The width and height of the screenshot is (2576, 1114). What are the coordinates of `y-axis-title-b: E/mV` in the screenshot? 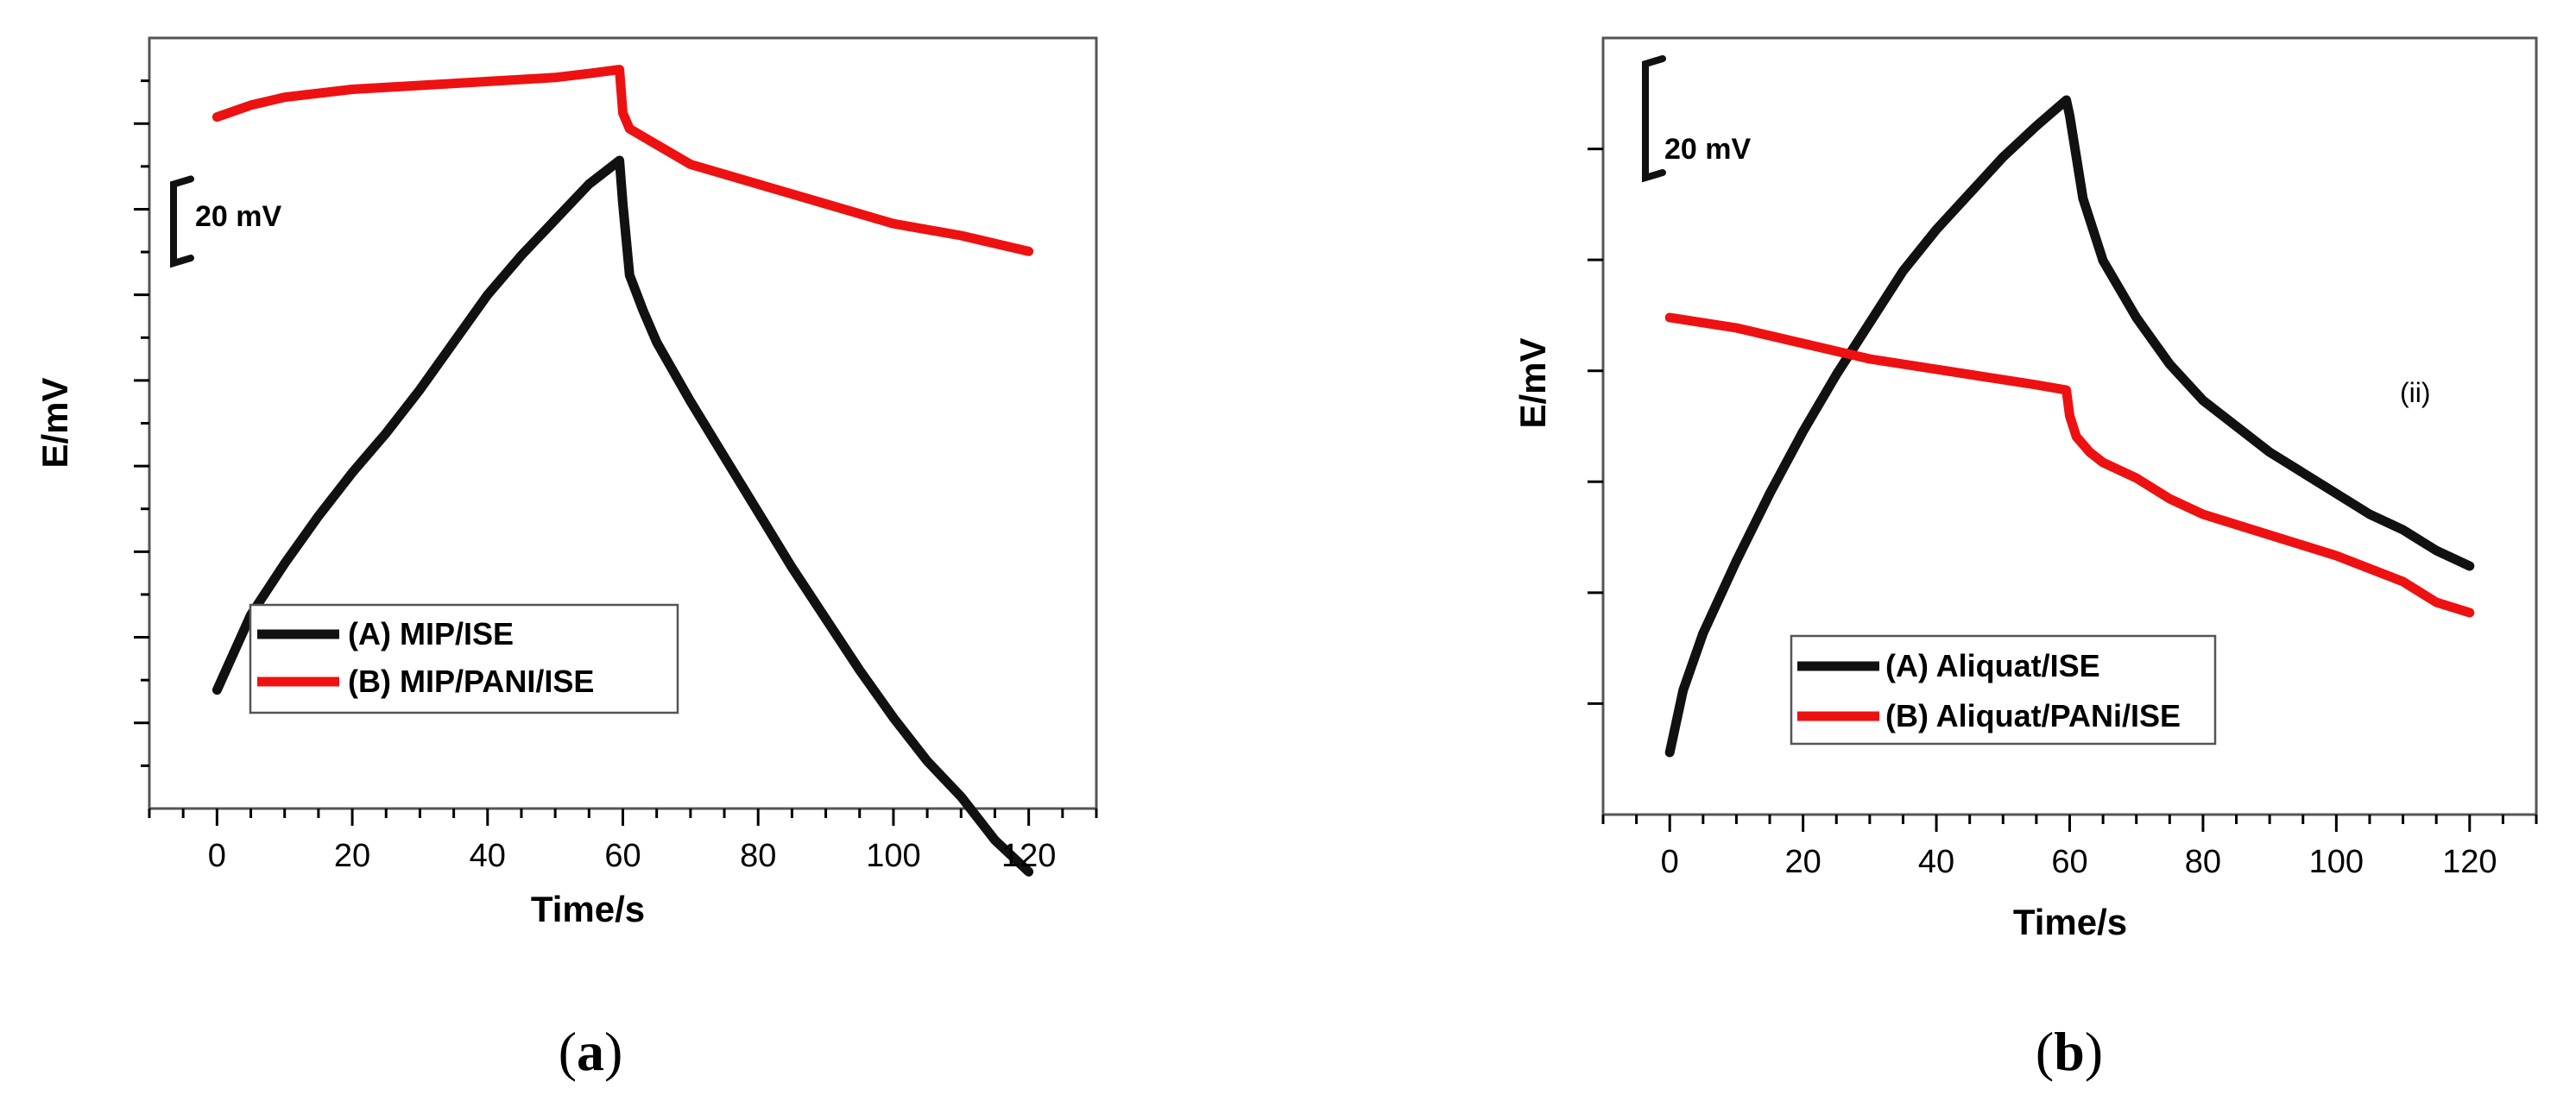 It's located at (1532, 383).